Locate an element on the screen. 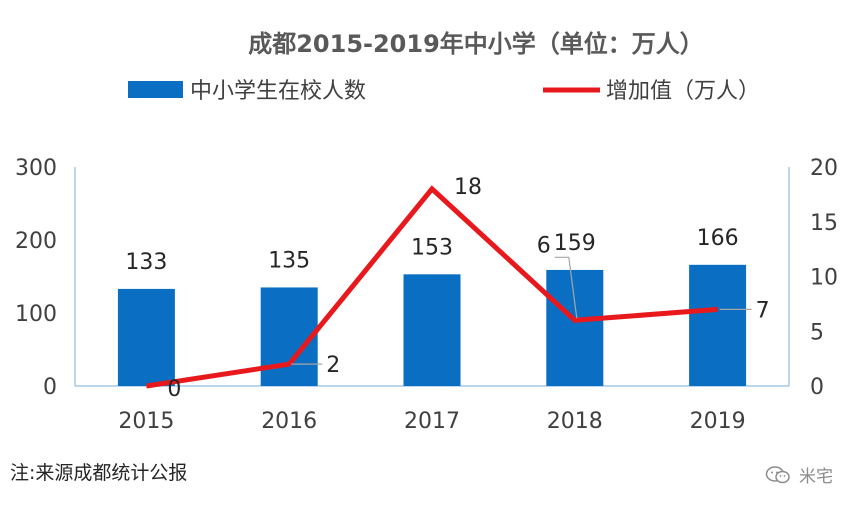 Image resolution: width=851 pixels, height=513 pixels. line-value-label: 7 is located at coordinates (763, 310).